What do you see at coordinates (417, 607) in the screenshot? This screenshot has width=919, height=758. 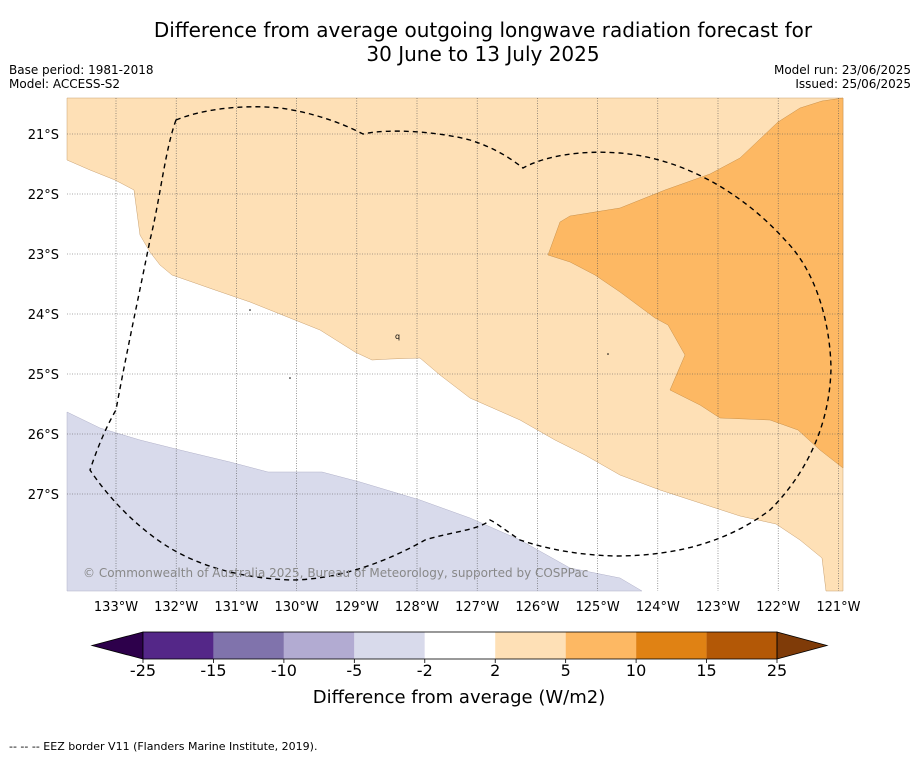 I see `longitude-label: 128°W` at bounding box center [417, 607].